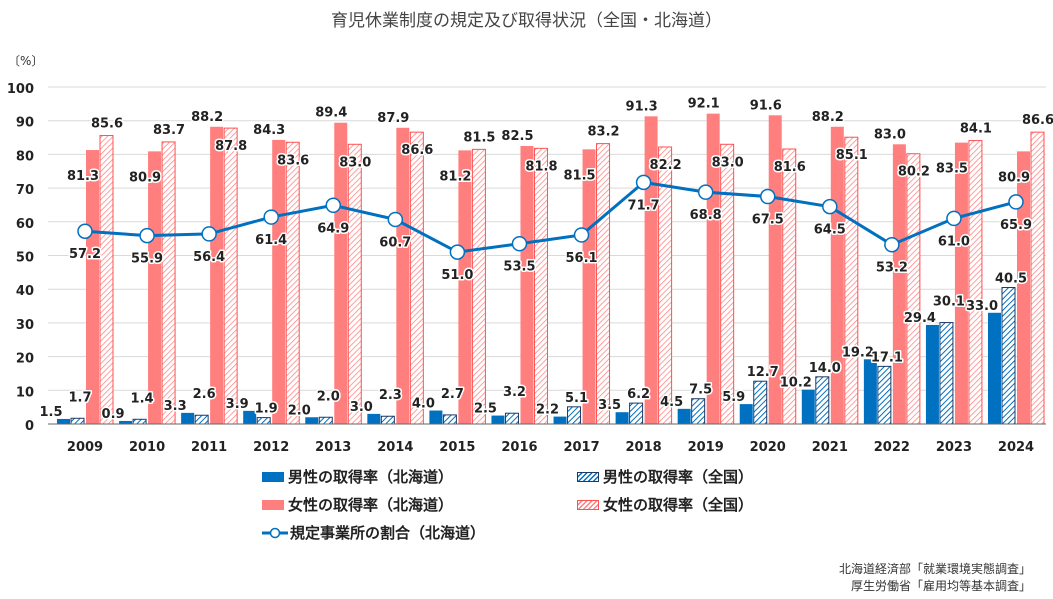  Describe the element at coordinates (25, 291) in the screenshot. I see `y-tick-label: 40` at that location.